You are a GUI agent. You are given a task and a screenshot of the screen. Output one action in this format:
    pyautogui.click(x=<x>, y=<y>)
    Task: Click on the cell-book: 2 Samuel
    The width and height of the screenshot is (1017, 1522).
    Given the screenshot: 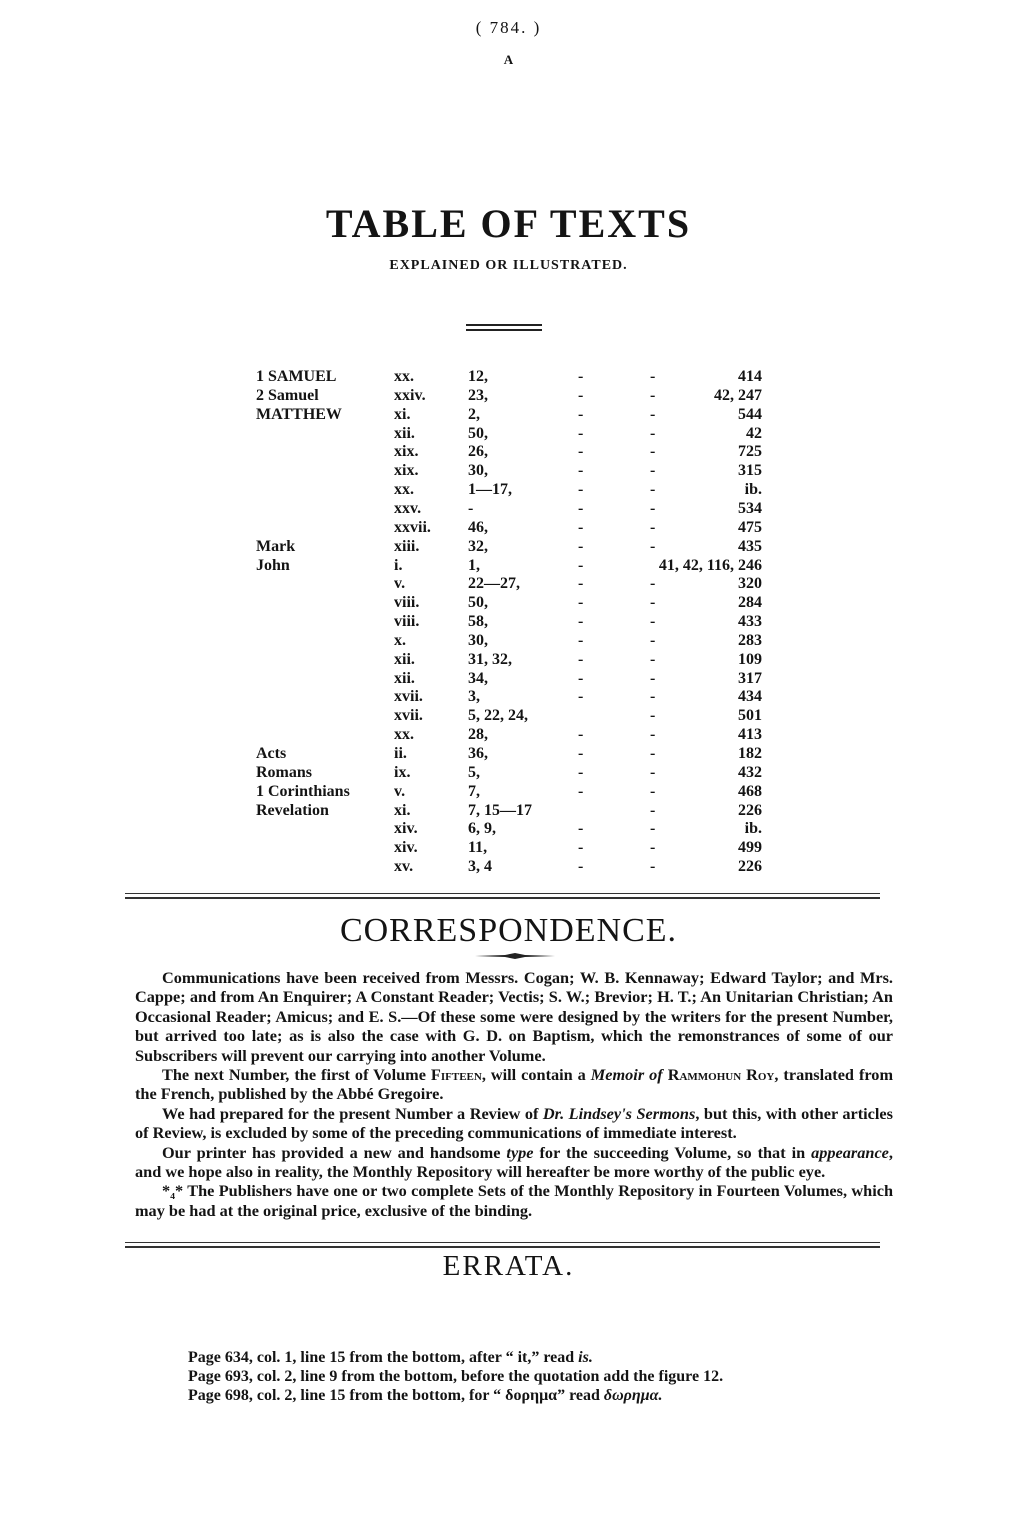 What is the action you would take?
    pyautogui.click(x=287, y=395)
    